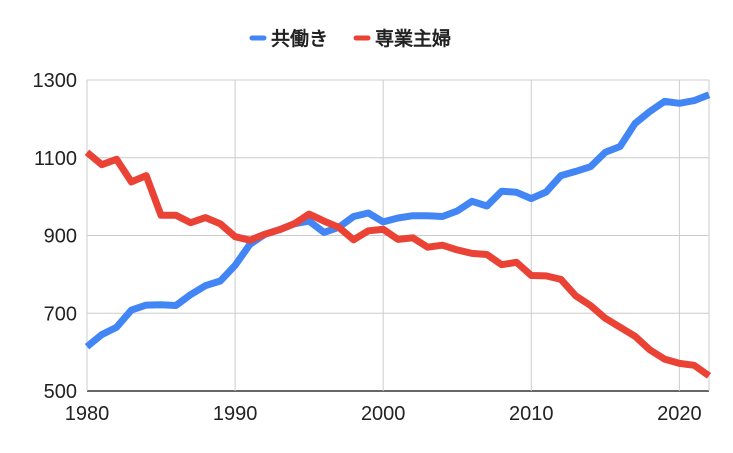 This screenshot has width=733, height=453. I want to click on y-tick-label: 700, so click(60, 314).